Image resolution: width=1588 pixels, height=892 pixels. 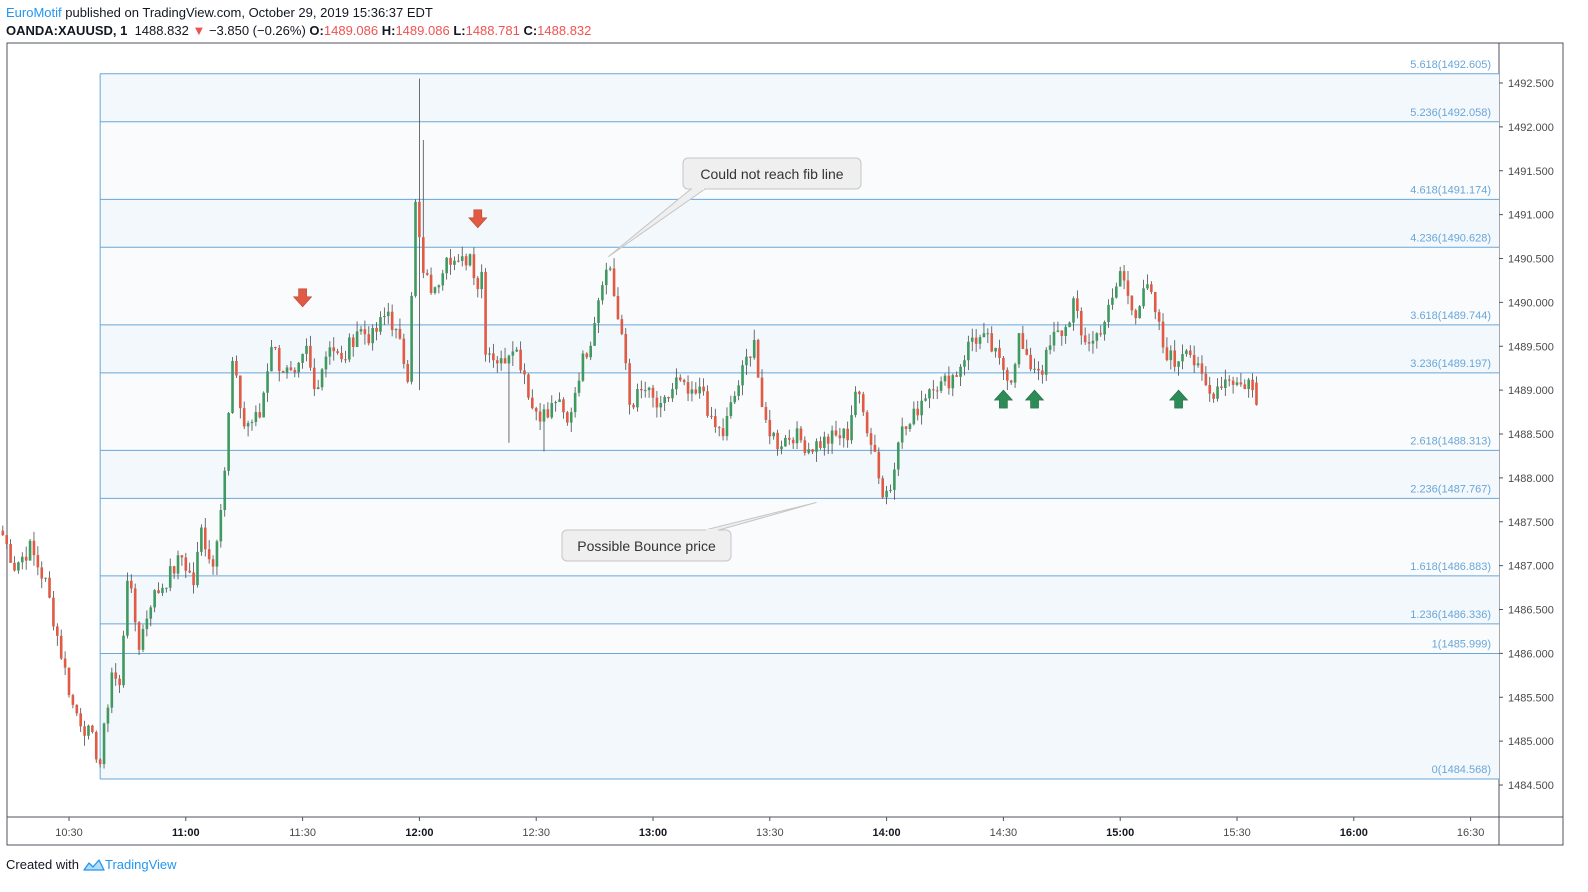 What do you see at coordinates (1450, 316) in the screenshot?
I see `fib-level-label: 3.618(1489.744)` at bounding box center [1450, 316].